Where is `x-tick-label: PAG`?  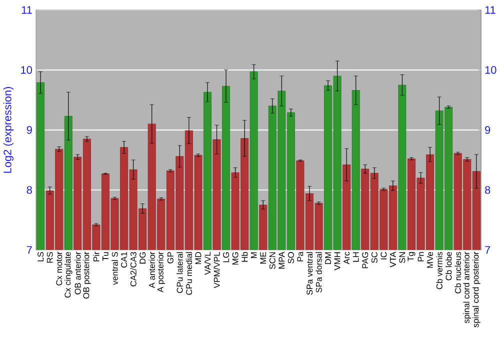
x-tick-label: PAG is located at coordinates (365, 260).